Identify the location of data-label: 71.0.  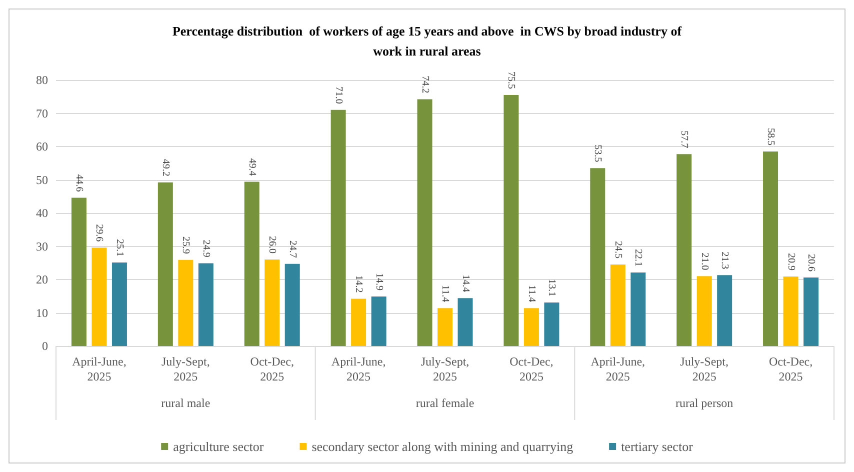
(338, 95).